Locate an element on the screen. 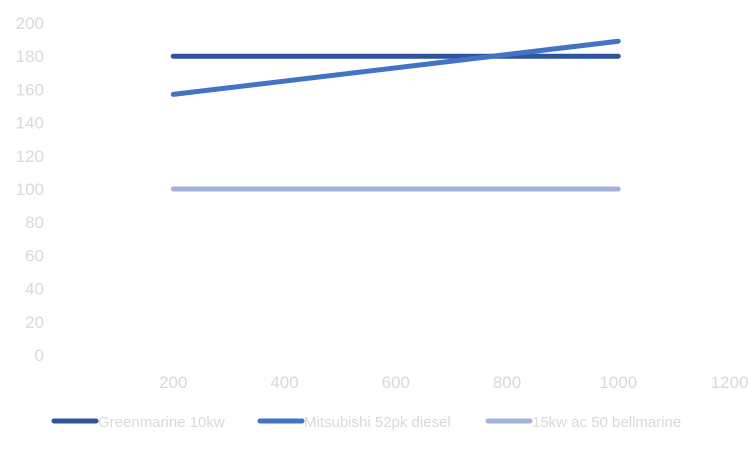 This screenshot has height=454, width=750. y-tick-label: 180 is located at coordinates (30, 56).